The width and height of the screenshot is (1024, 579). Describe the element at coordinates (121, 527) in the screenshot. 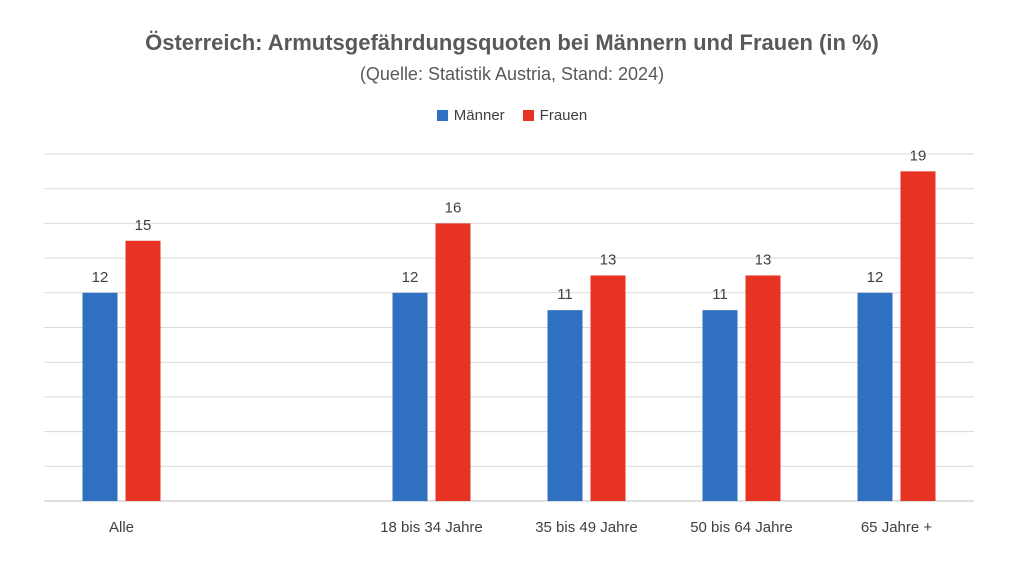

I see `x-tick-label: Alle` at that location.